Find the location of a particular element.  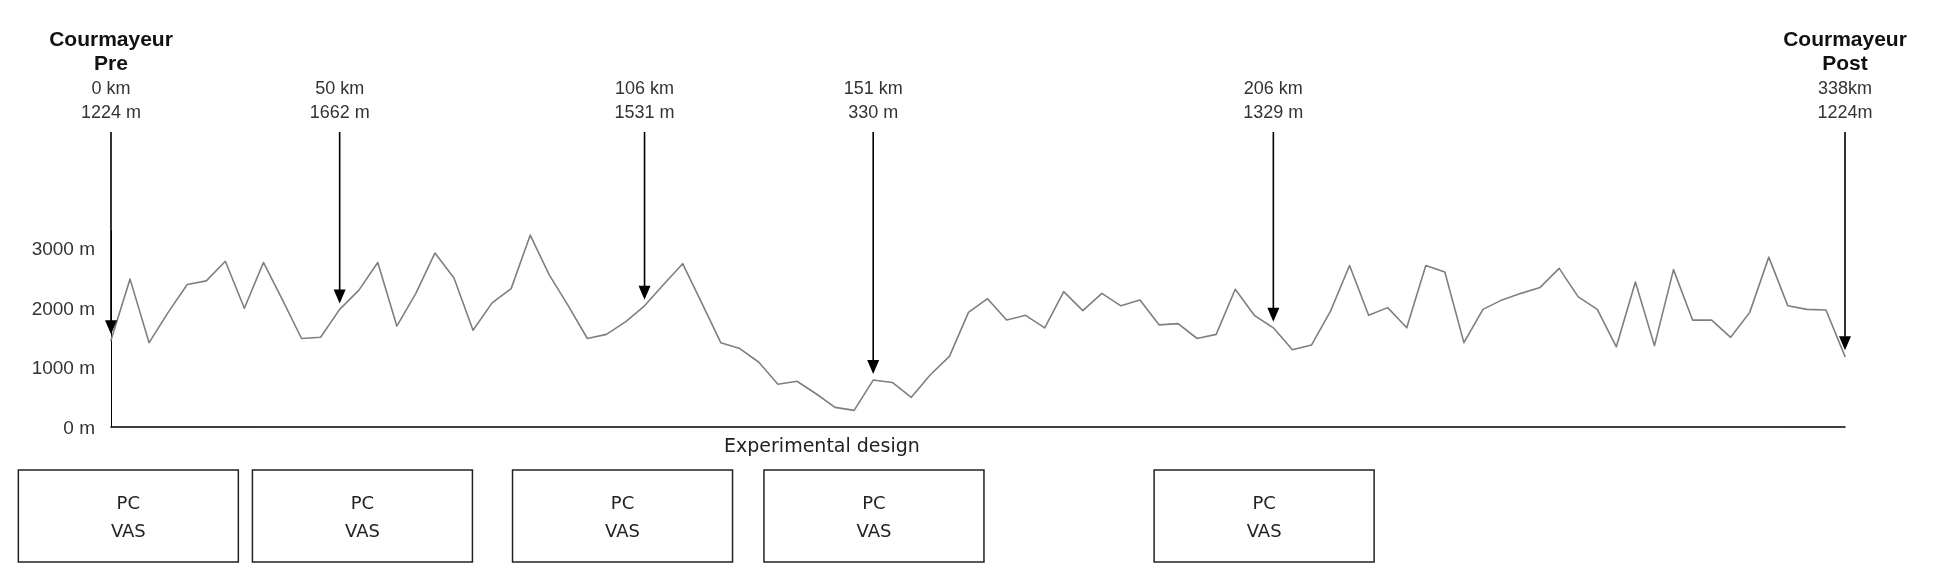

y-tick-label: 1000 m is located at coordinates (63, 368).